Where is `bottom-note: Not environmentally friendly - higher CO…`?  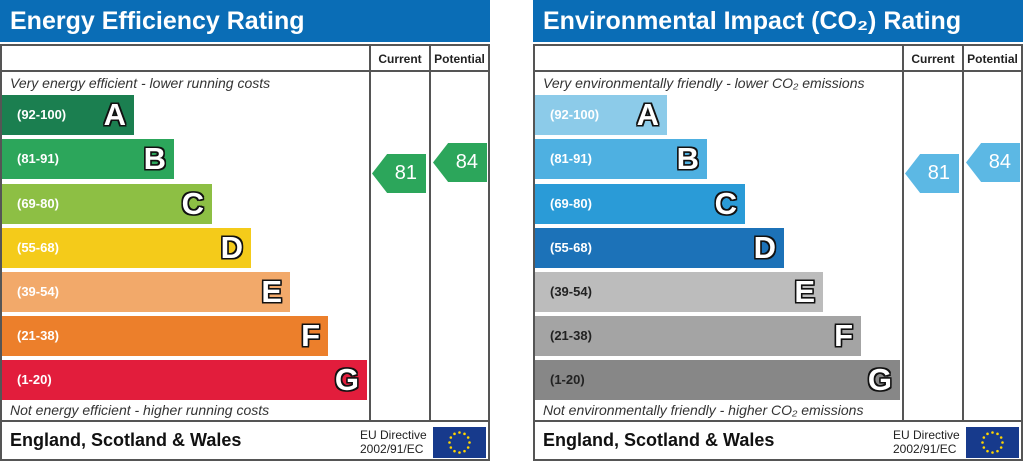
bottom-note: Not environmentally friendly - higher CO… is located at coordinates (703, 410).